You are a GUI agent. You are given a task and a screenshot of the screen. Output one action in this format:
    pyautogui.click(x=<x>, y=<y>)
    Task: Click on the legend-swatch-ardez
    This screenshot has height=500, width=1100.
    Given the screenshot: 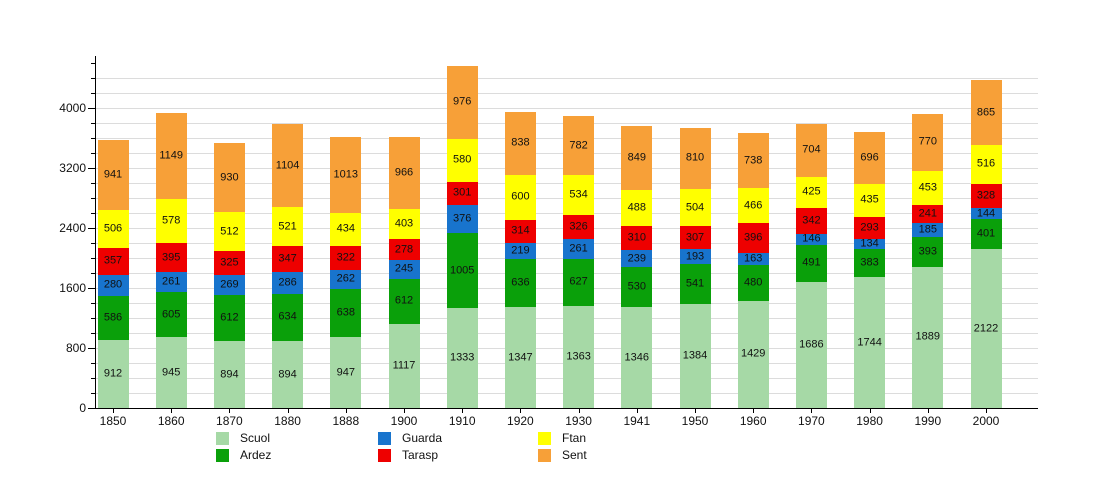 What is the action you would take?
    pyautogui.click(x=222, y=455)
    